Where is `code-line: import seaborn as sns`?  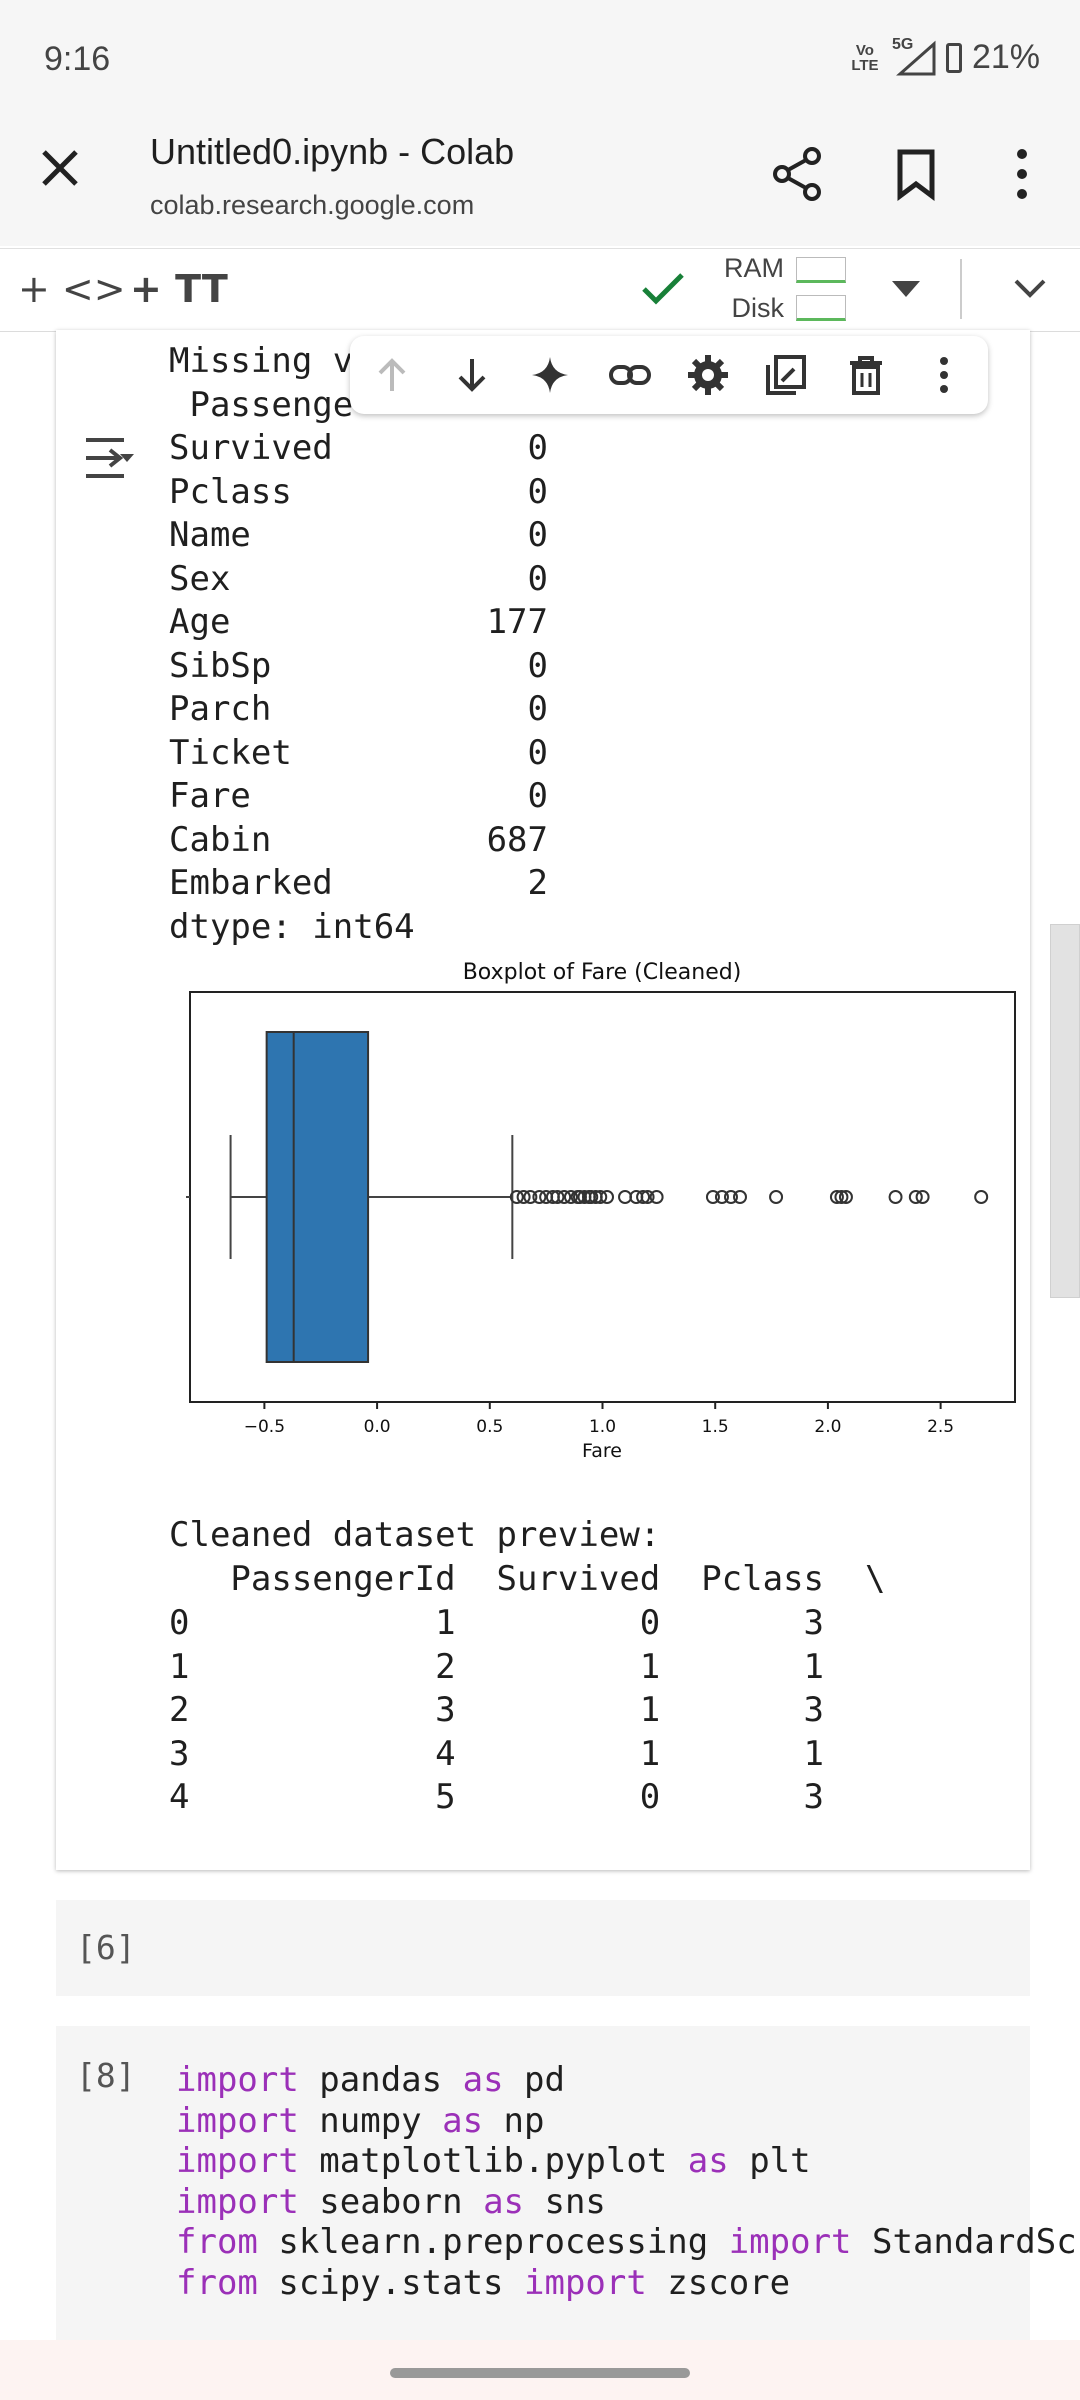 code-line: import seaborn as sns is located at coordinates (391, 2202).